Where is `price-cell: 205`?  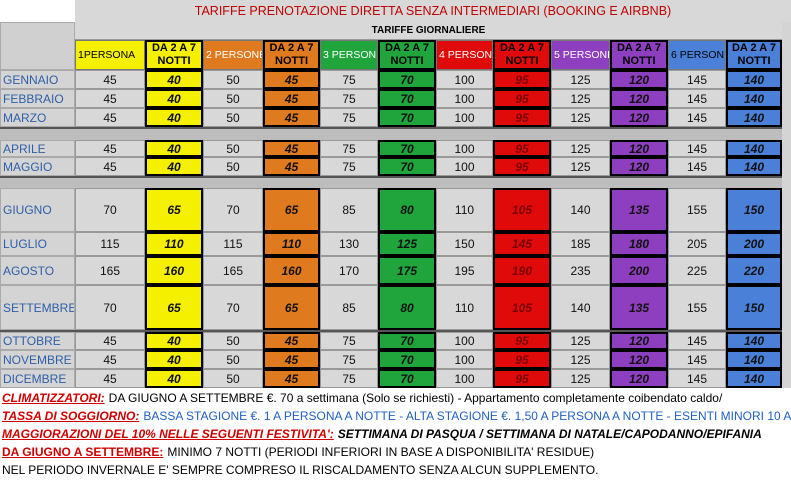 price-cell: 205 is located at coordinates (697, 244).